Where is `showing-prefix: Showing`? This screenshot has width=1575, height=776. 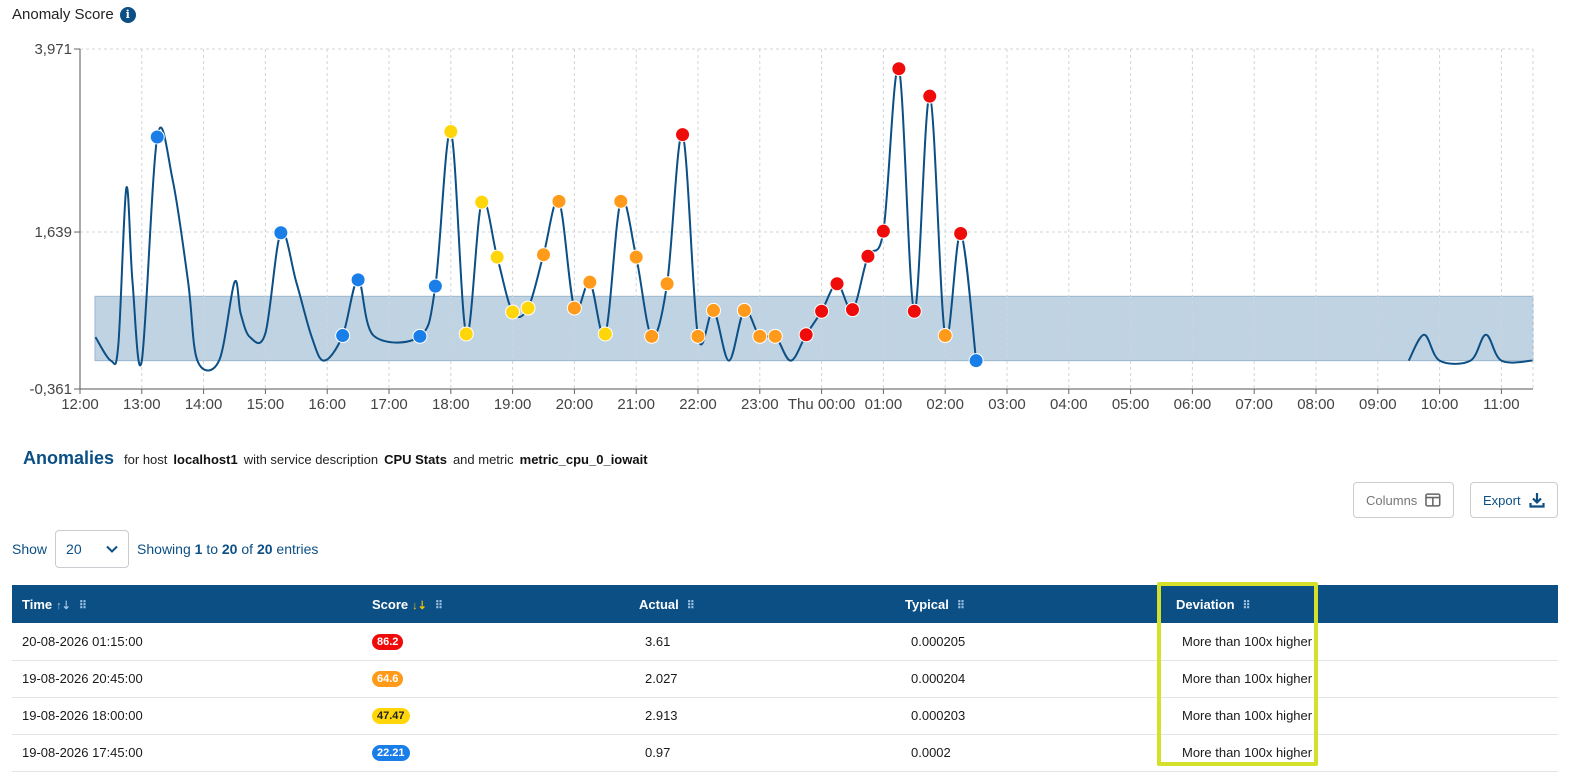 showing-prefix: Showing is located at coordinates (164, 549).